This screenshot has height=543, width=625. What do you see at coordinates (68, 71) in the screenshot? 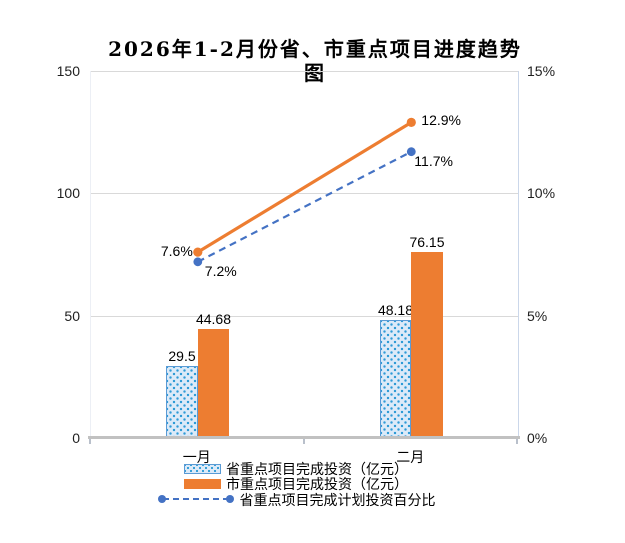
I see `y-left-tick-label: 150` at bounding box center [68, 71].